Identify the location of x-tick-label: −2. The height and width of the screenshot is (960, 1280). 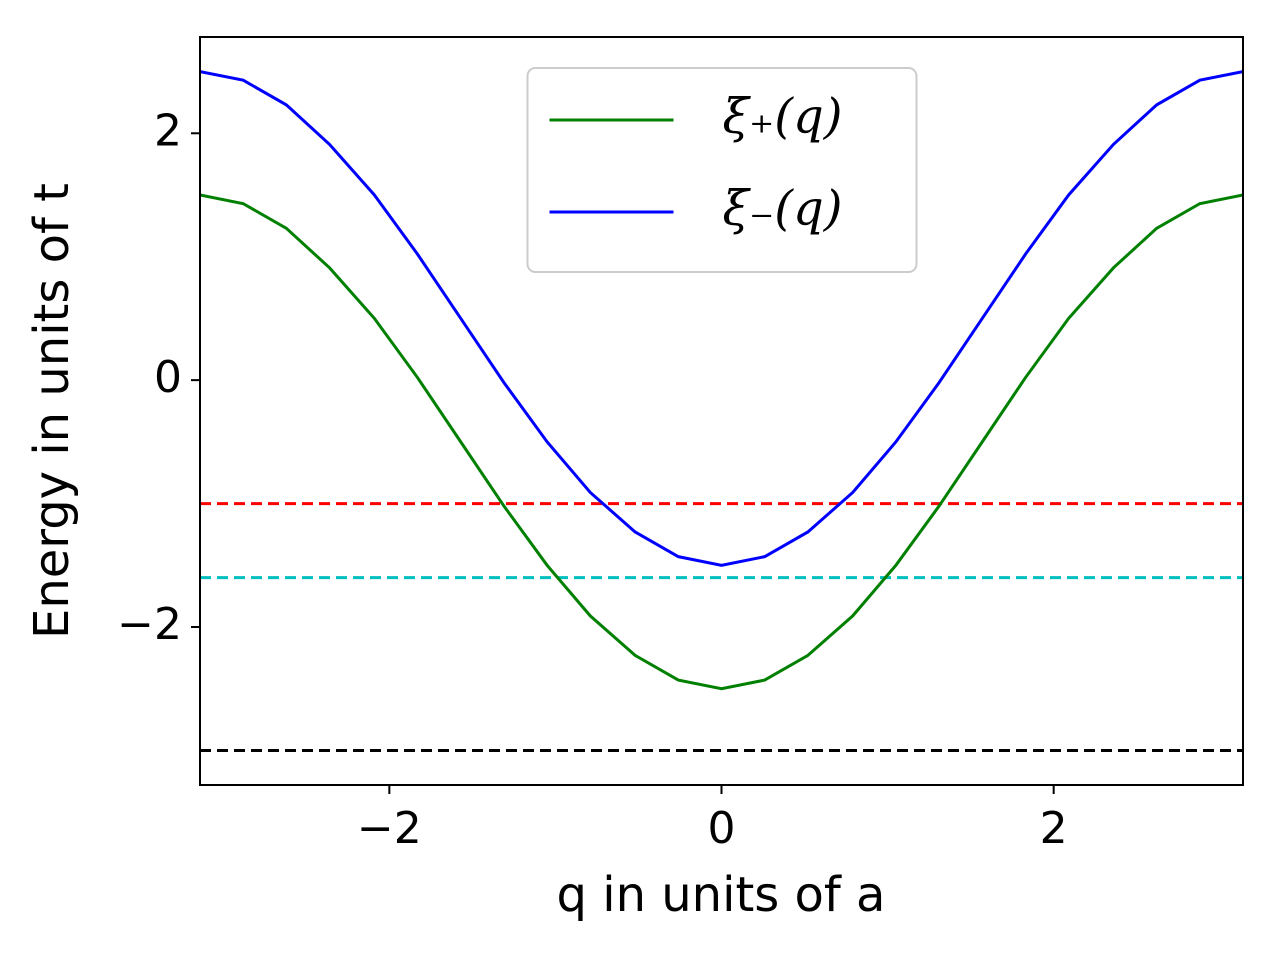
(389, 828).